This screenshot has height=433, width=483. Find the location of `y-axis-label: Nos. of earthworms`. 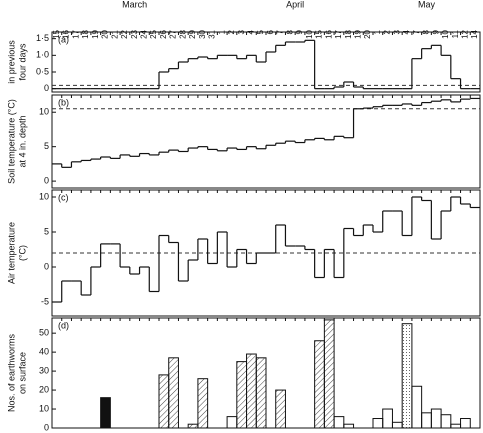

y-axis-label: Nos. of earthworms is located at coordinates (11, 372).